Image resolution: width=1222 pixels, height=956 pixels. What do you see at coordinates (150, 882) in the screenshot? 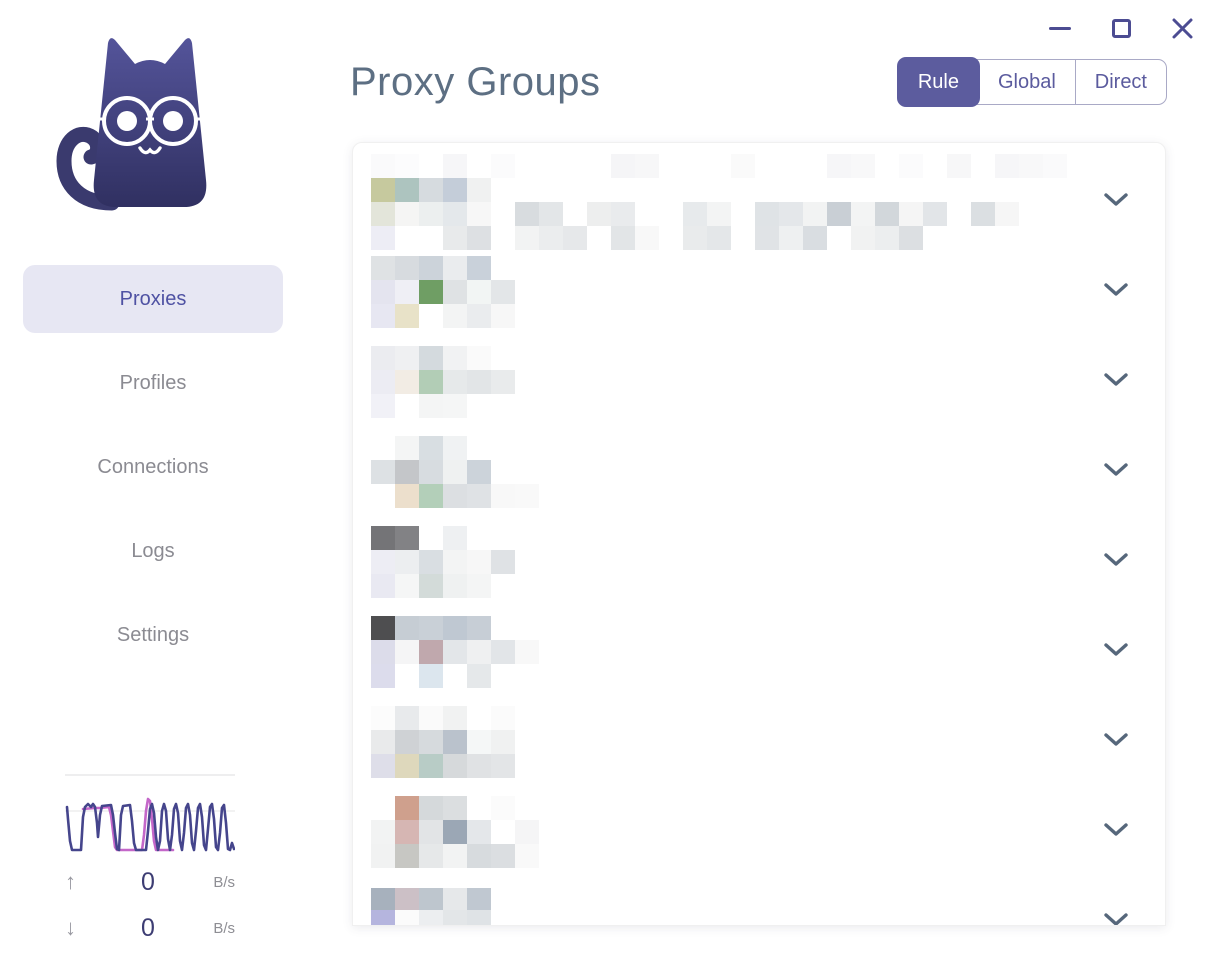
I see `upload-stat-row: ↑ 0 B/s` at bounding box center [150, 882].